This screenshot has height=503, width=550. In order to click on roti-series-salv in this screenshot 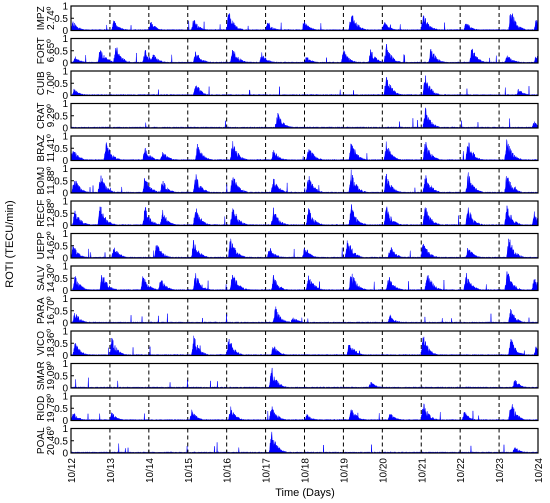, I will do `click(304, 281)`.